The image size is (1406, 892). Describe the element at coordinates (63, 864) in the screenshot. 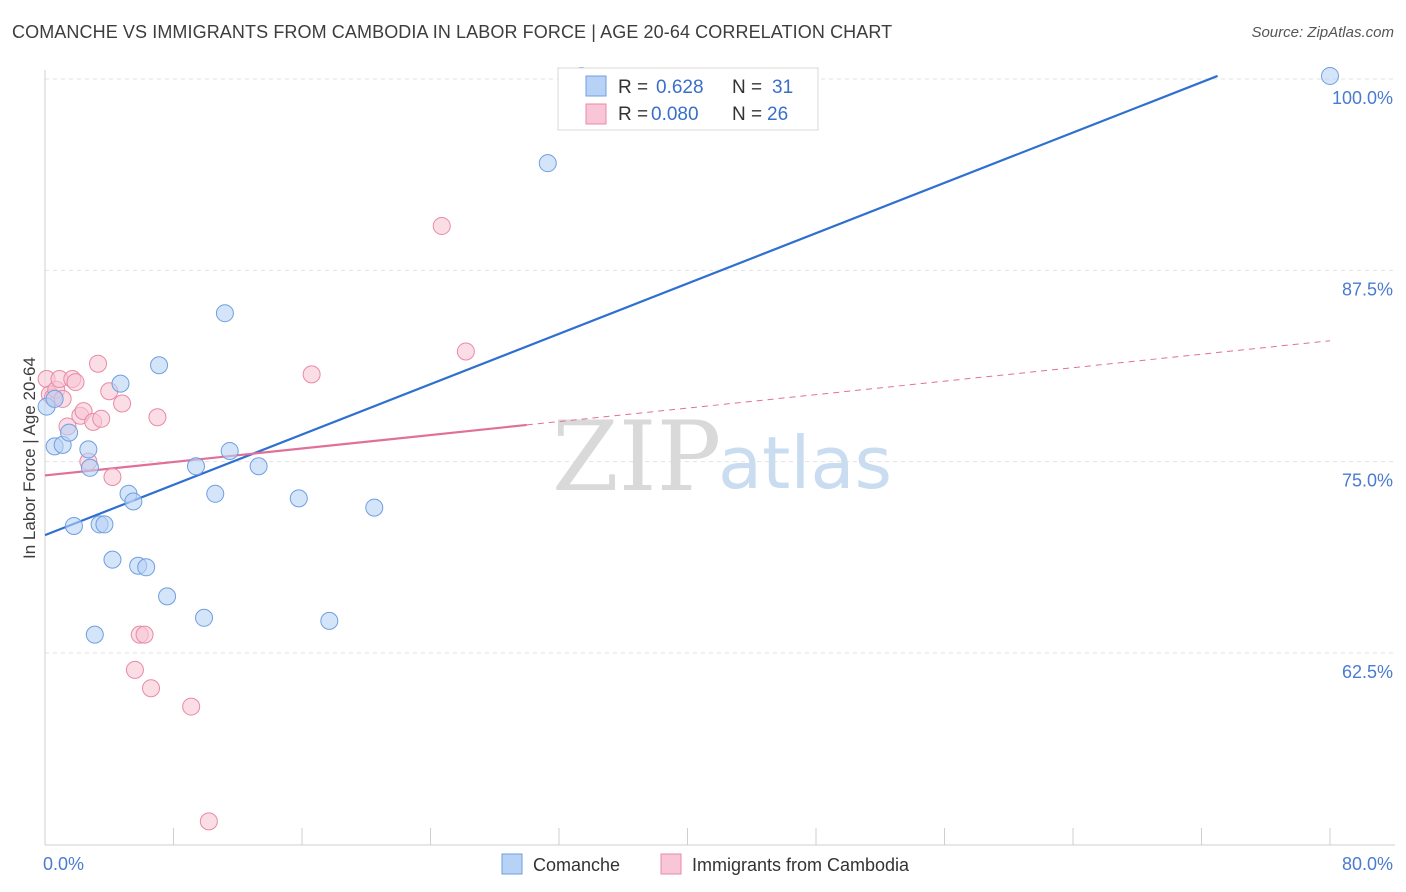

I see `x-tick-label: 0.0%` at that location.